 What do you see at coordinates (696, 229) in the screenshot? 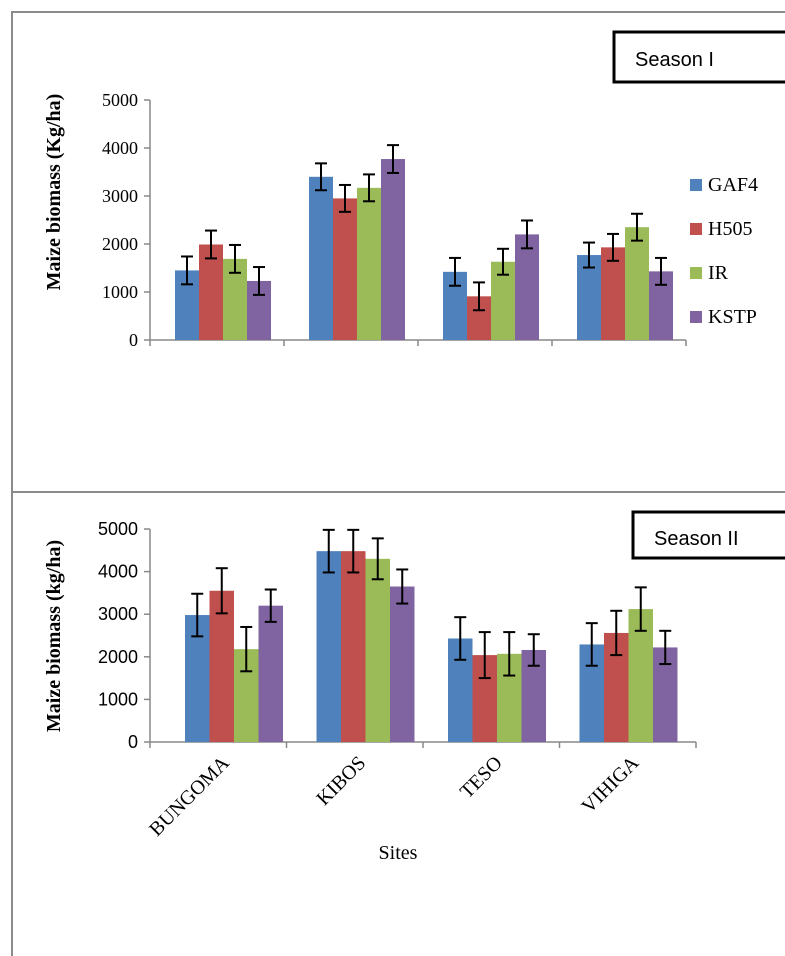
I see `legend-swatch-h505` at bounding box center [696, 229].